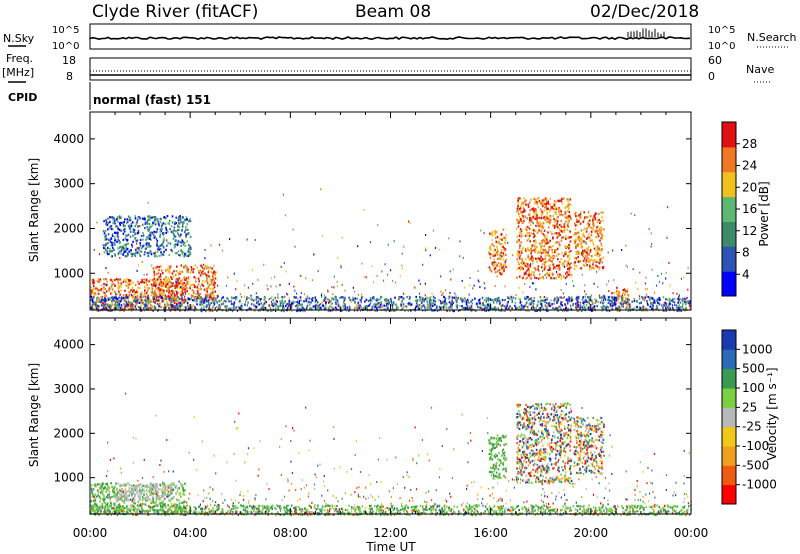  I want to click on noise-left-tick-top: 10^5, so click(65, 30).